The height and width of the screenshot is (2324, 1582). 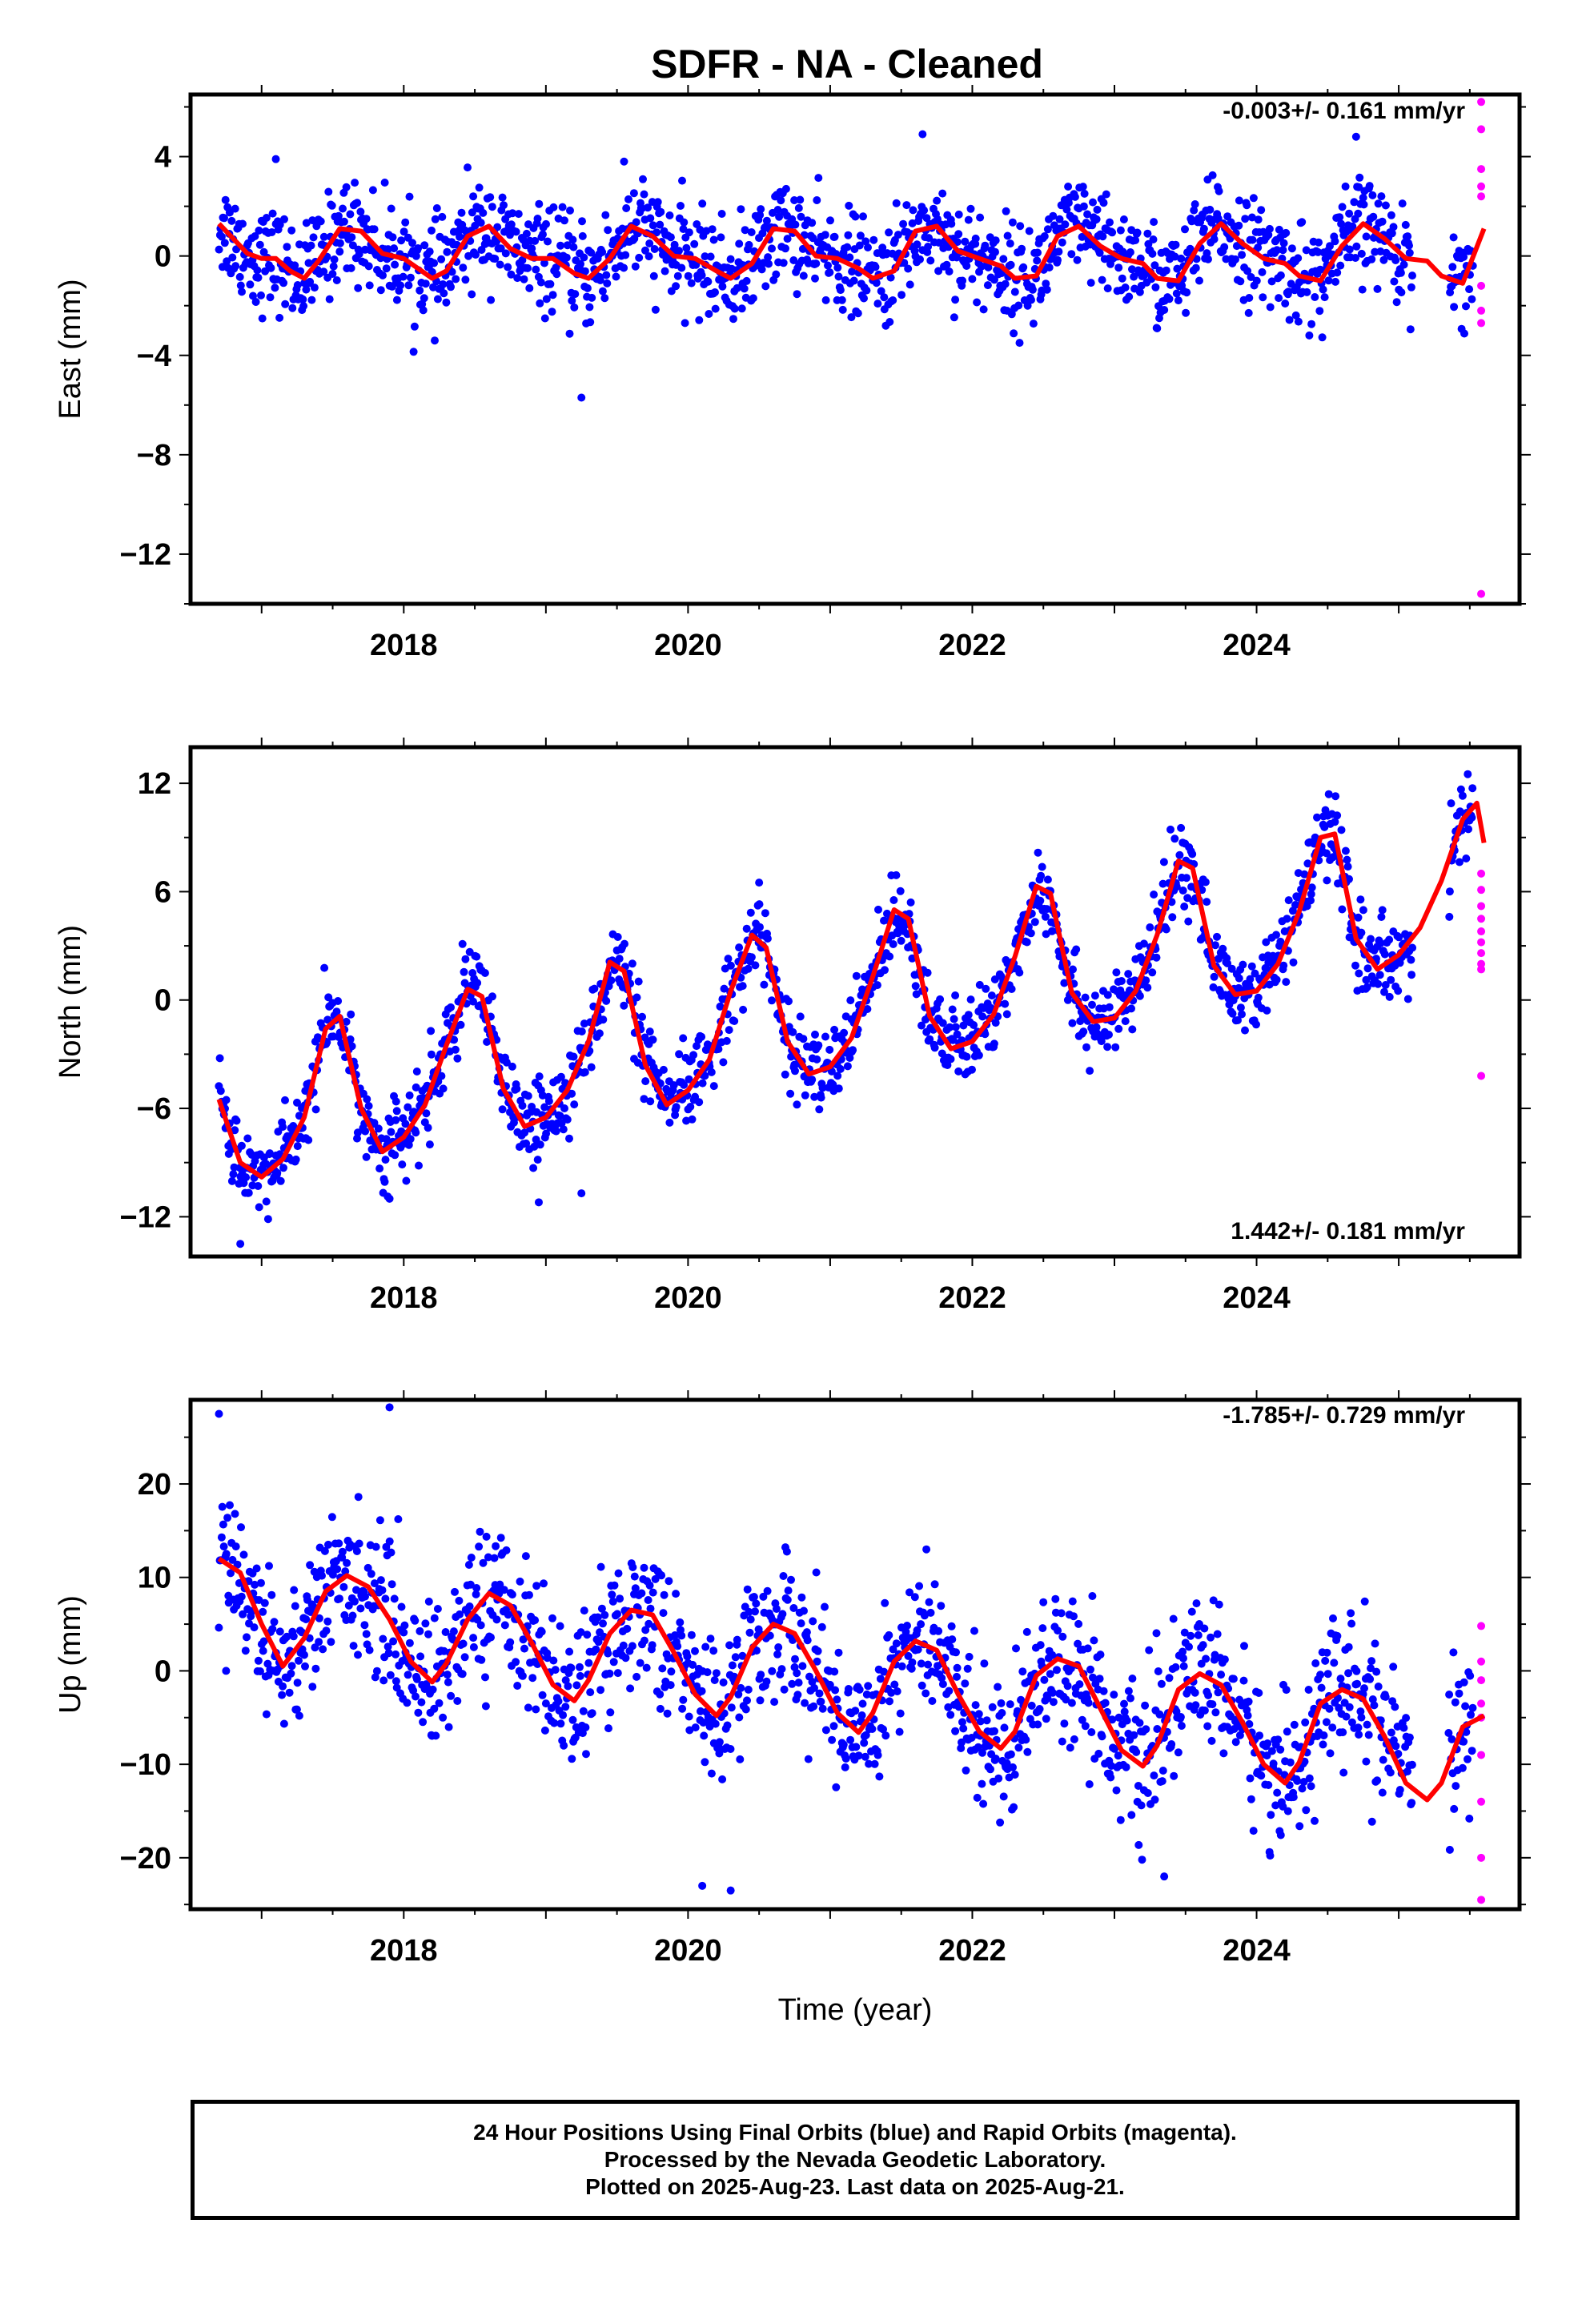 I want to click on x-tick-label: 2024, so click(x=1257, y=1951).